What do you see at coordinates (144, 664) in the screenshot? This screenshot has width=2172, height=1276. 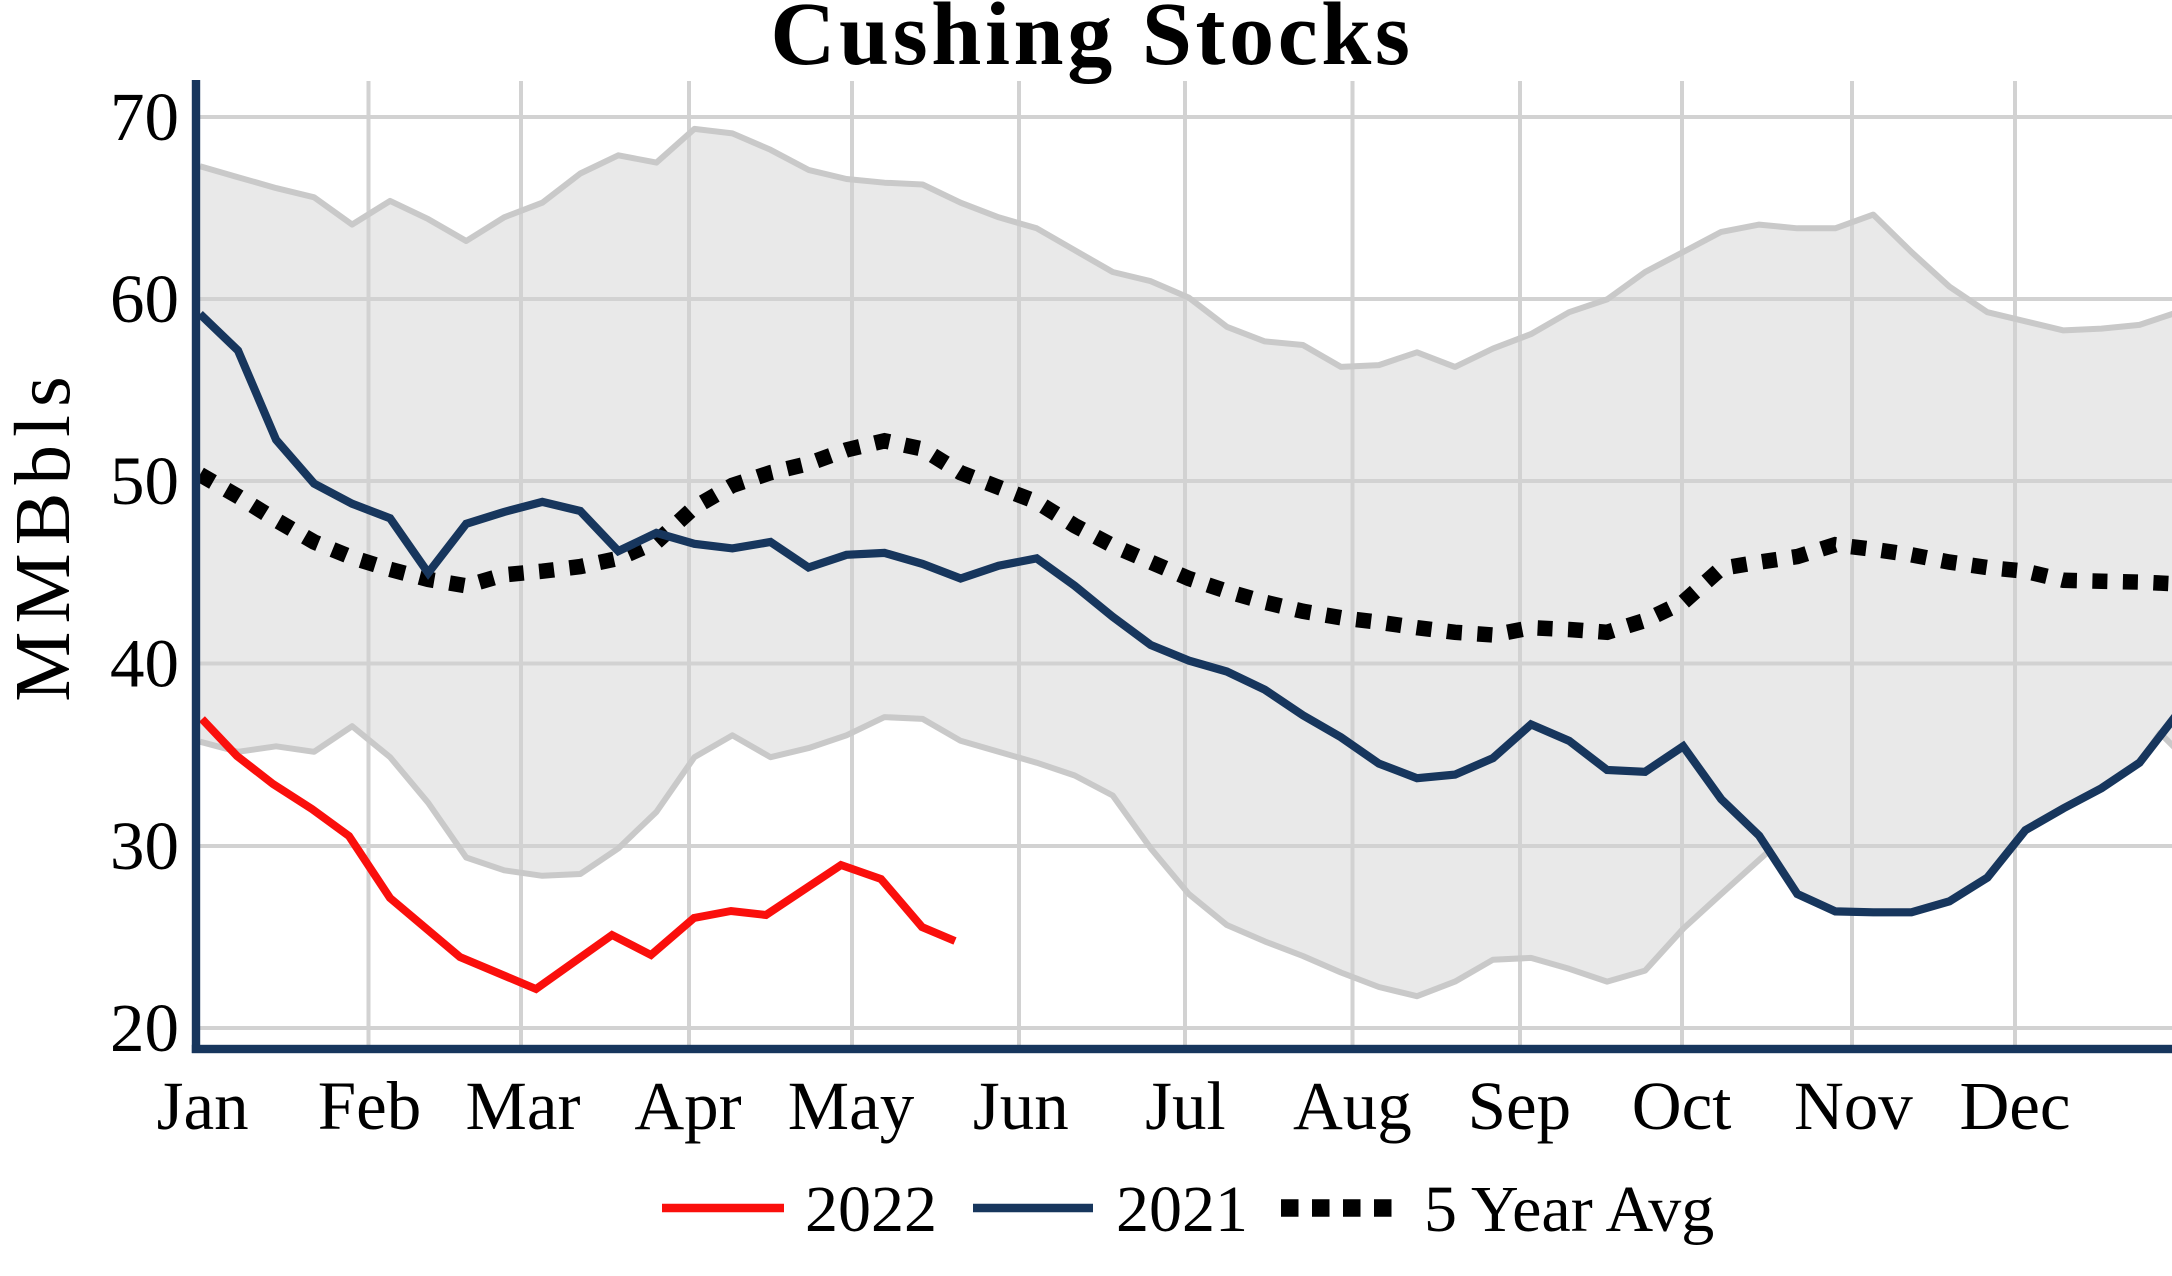 I see `svg-text: 40` at bounding box center [144, 664].